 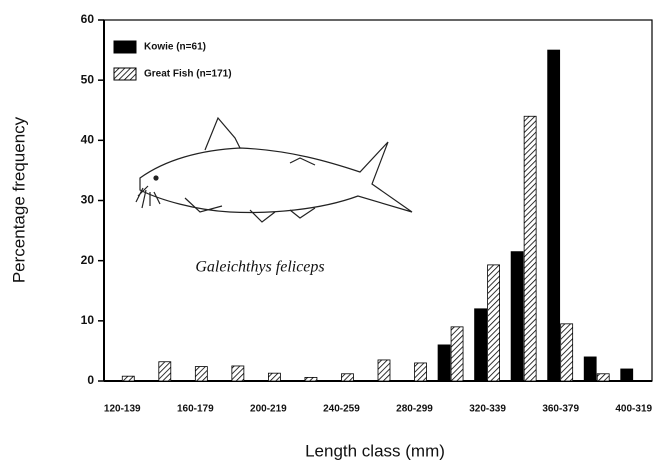 I want to click on y-tick-label: 20, so click(x=88, y=260).